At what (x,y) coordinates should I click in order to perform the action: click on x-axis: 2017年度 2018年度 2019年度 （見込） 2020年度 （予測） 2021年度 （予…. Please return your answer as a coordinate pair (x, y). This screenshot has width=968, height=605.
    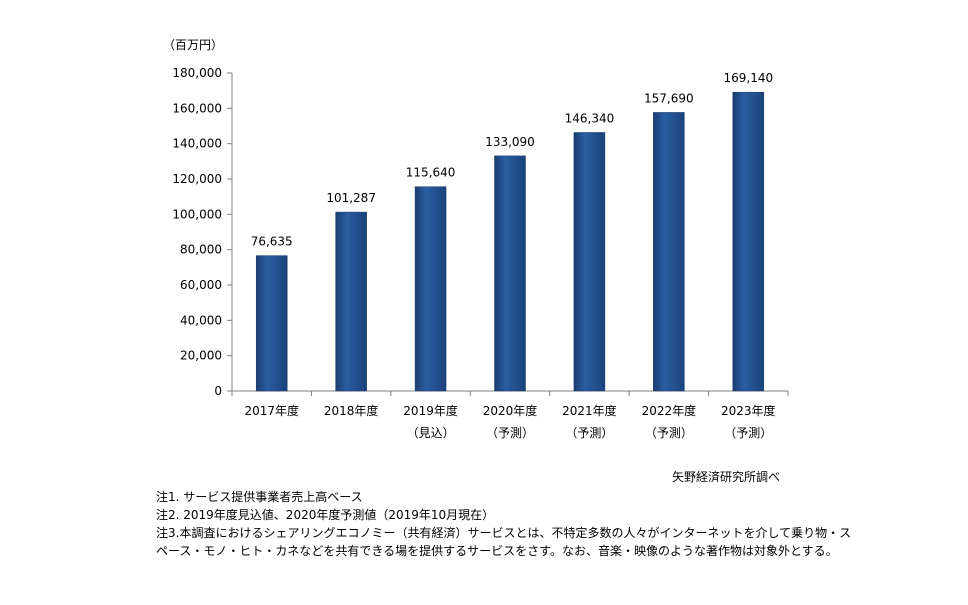
    Looking at the image, I should click on (510, 415).